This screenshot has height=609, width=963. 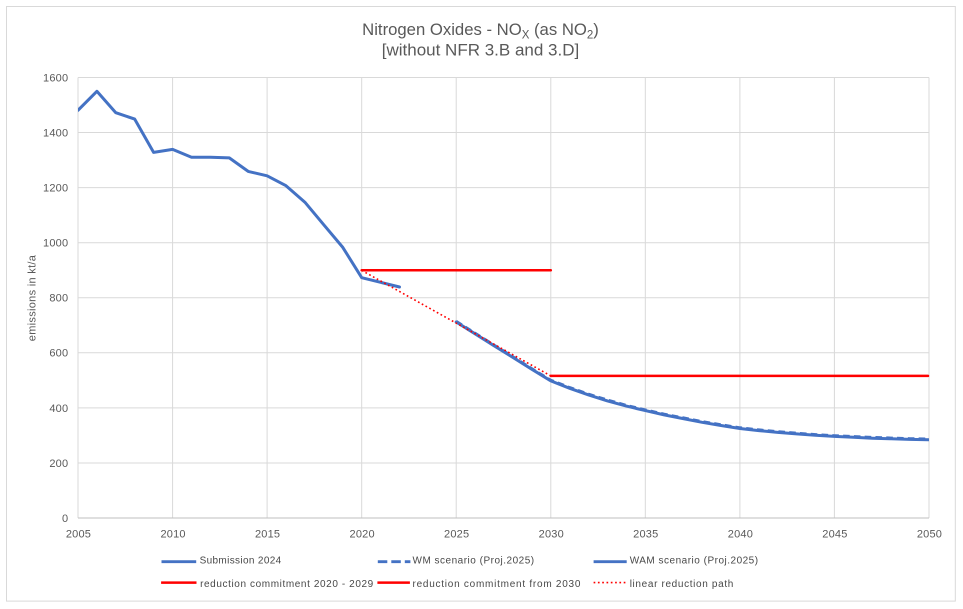 What do you see at coordinates (694, 561) in the screenshot?
I see `svg-text: WAM scenario (Proj.2025)` at bounding box center [694, 561].